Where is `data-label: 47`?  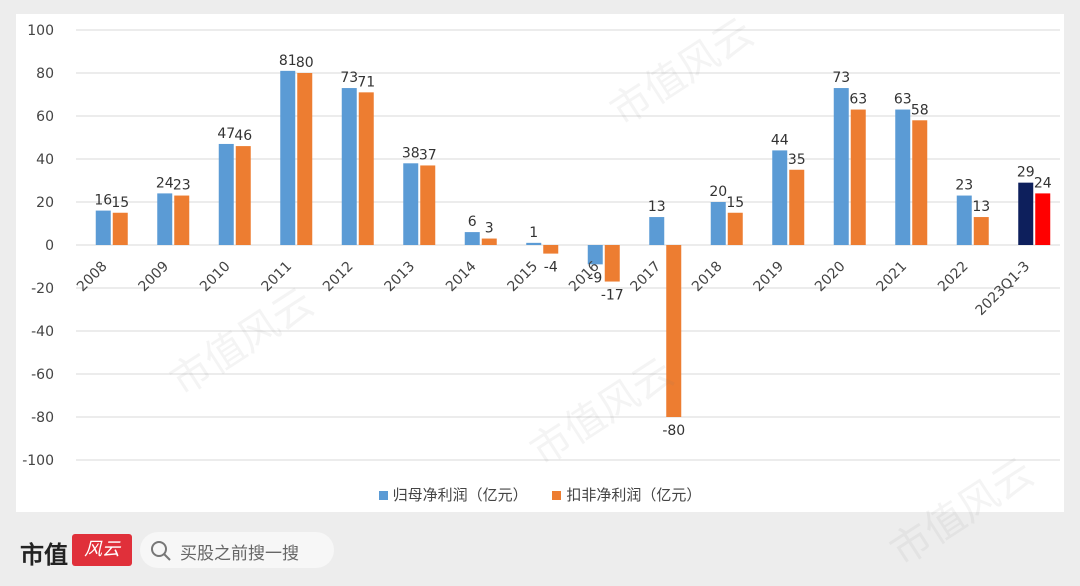 data-label: 47 is located at coordinates (226, 134).